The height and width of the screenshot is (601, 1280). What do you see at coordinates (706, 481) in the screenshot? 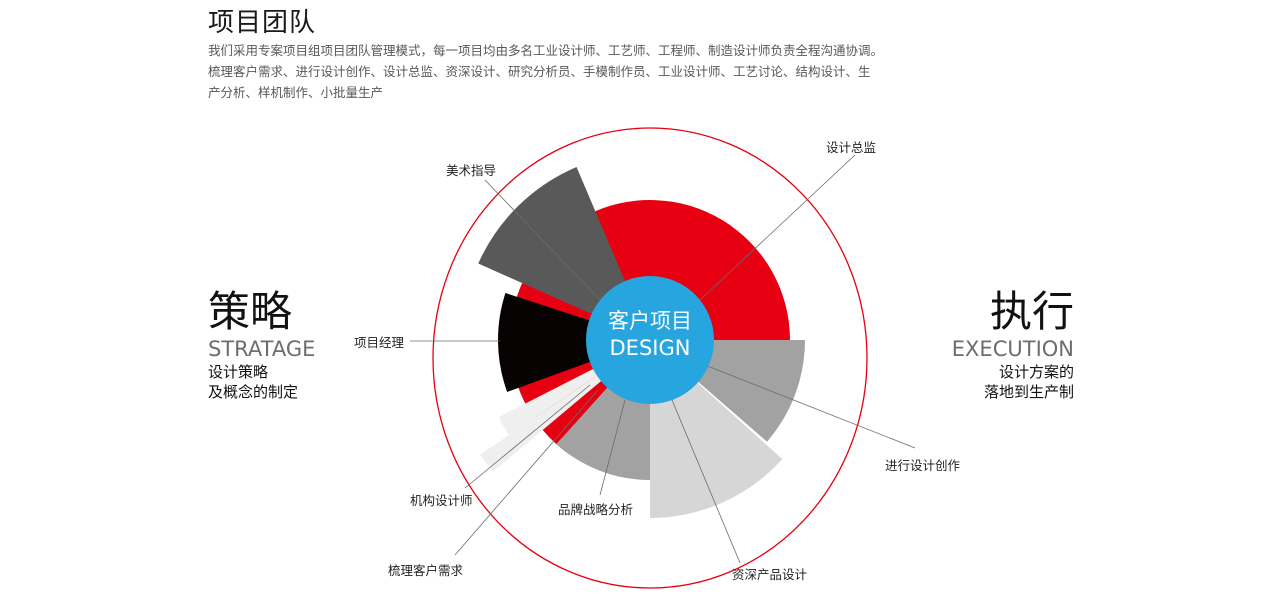
I see `leader-senior-design` at bounding box center [706, 481].